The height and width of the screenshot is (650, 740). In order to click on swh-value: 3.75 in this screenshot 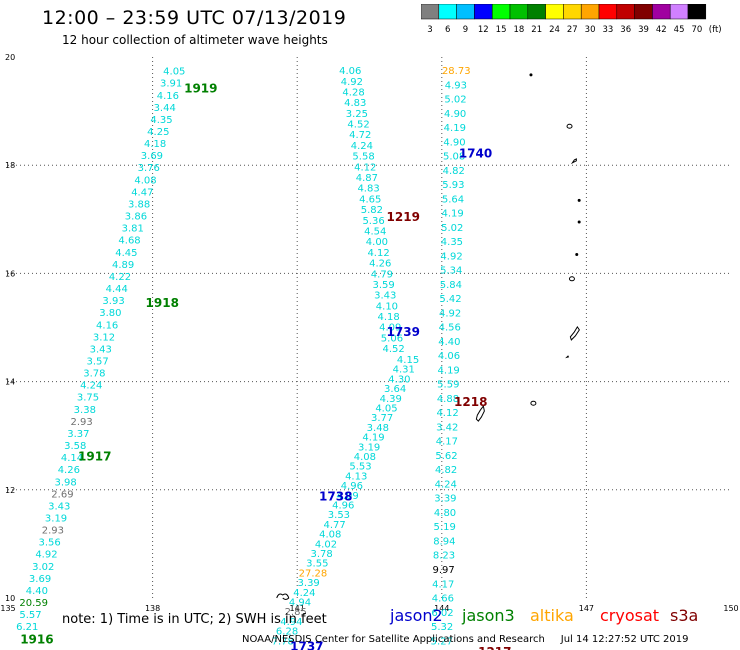, I will do `click(88, 398)`.